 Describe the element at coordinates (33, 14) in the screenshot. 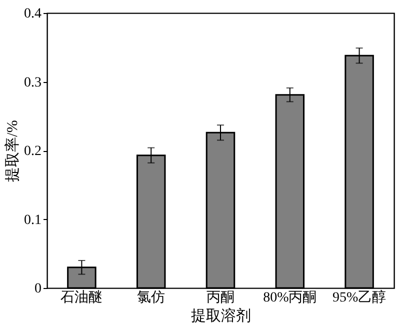

I see `y-tick-label: 0.4` at that location.